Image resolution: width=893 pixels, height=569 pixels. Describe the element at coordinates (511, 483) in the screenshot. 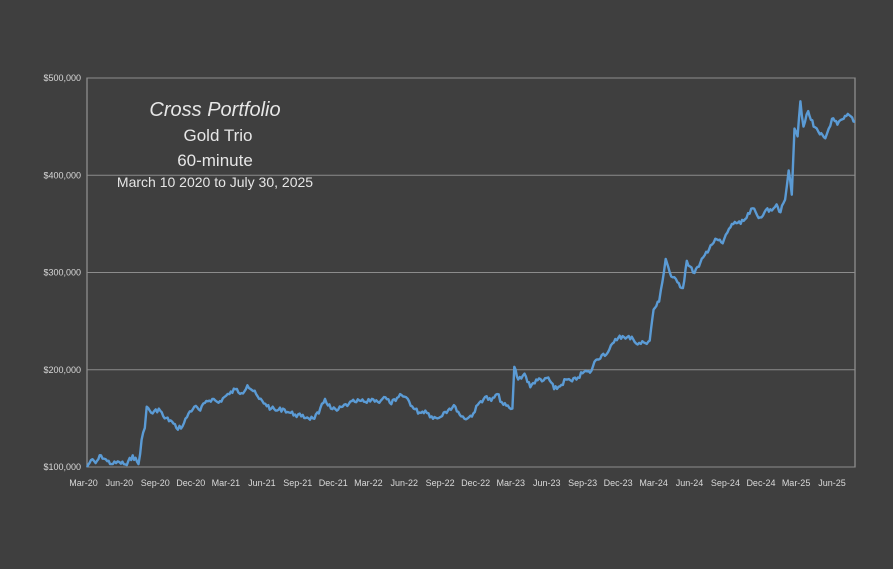

I see `x-tick-label: Mar-23` at that location.